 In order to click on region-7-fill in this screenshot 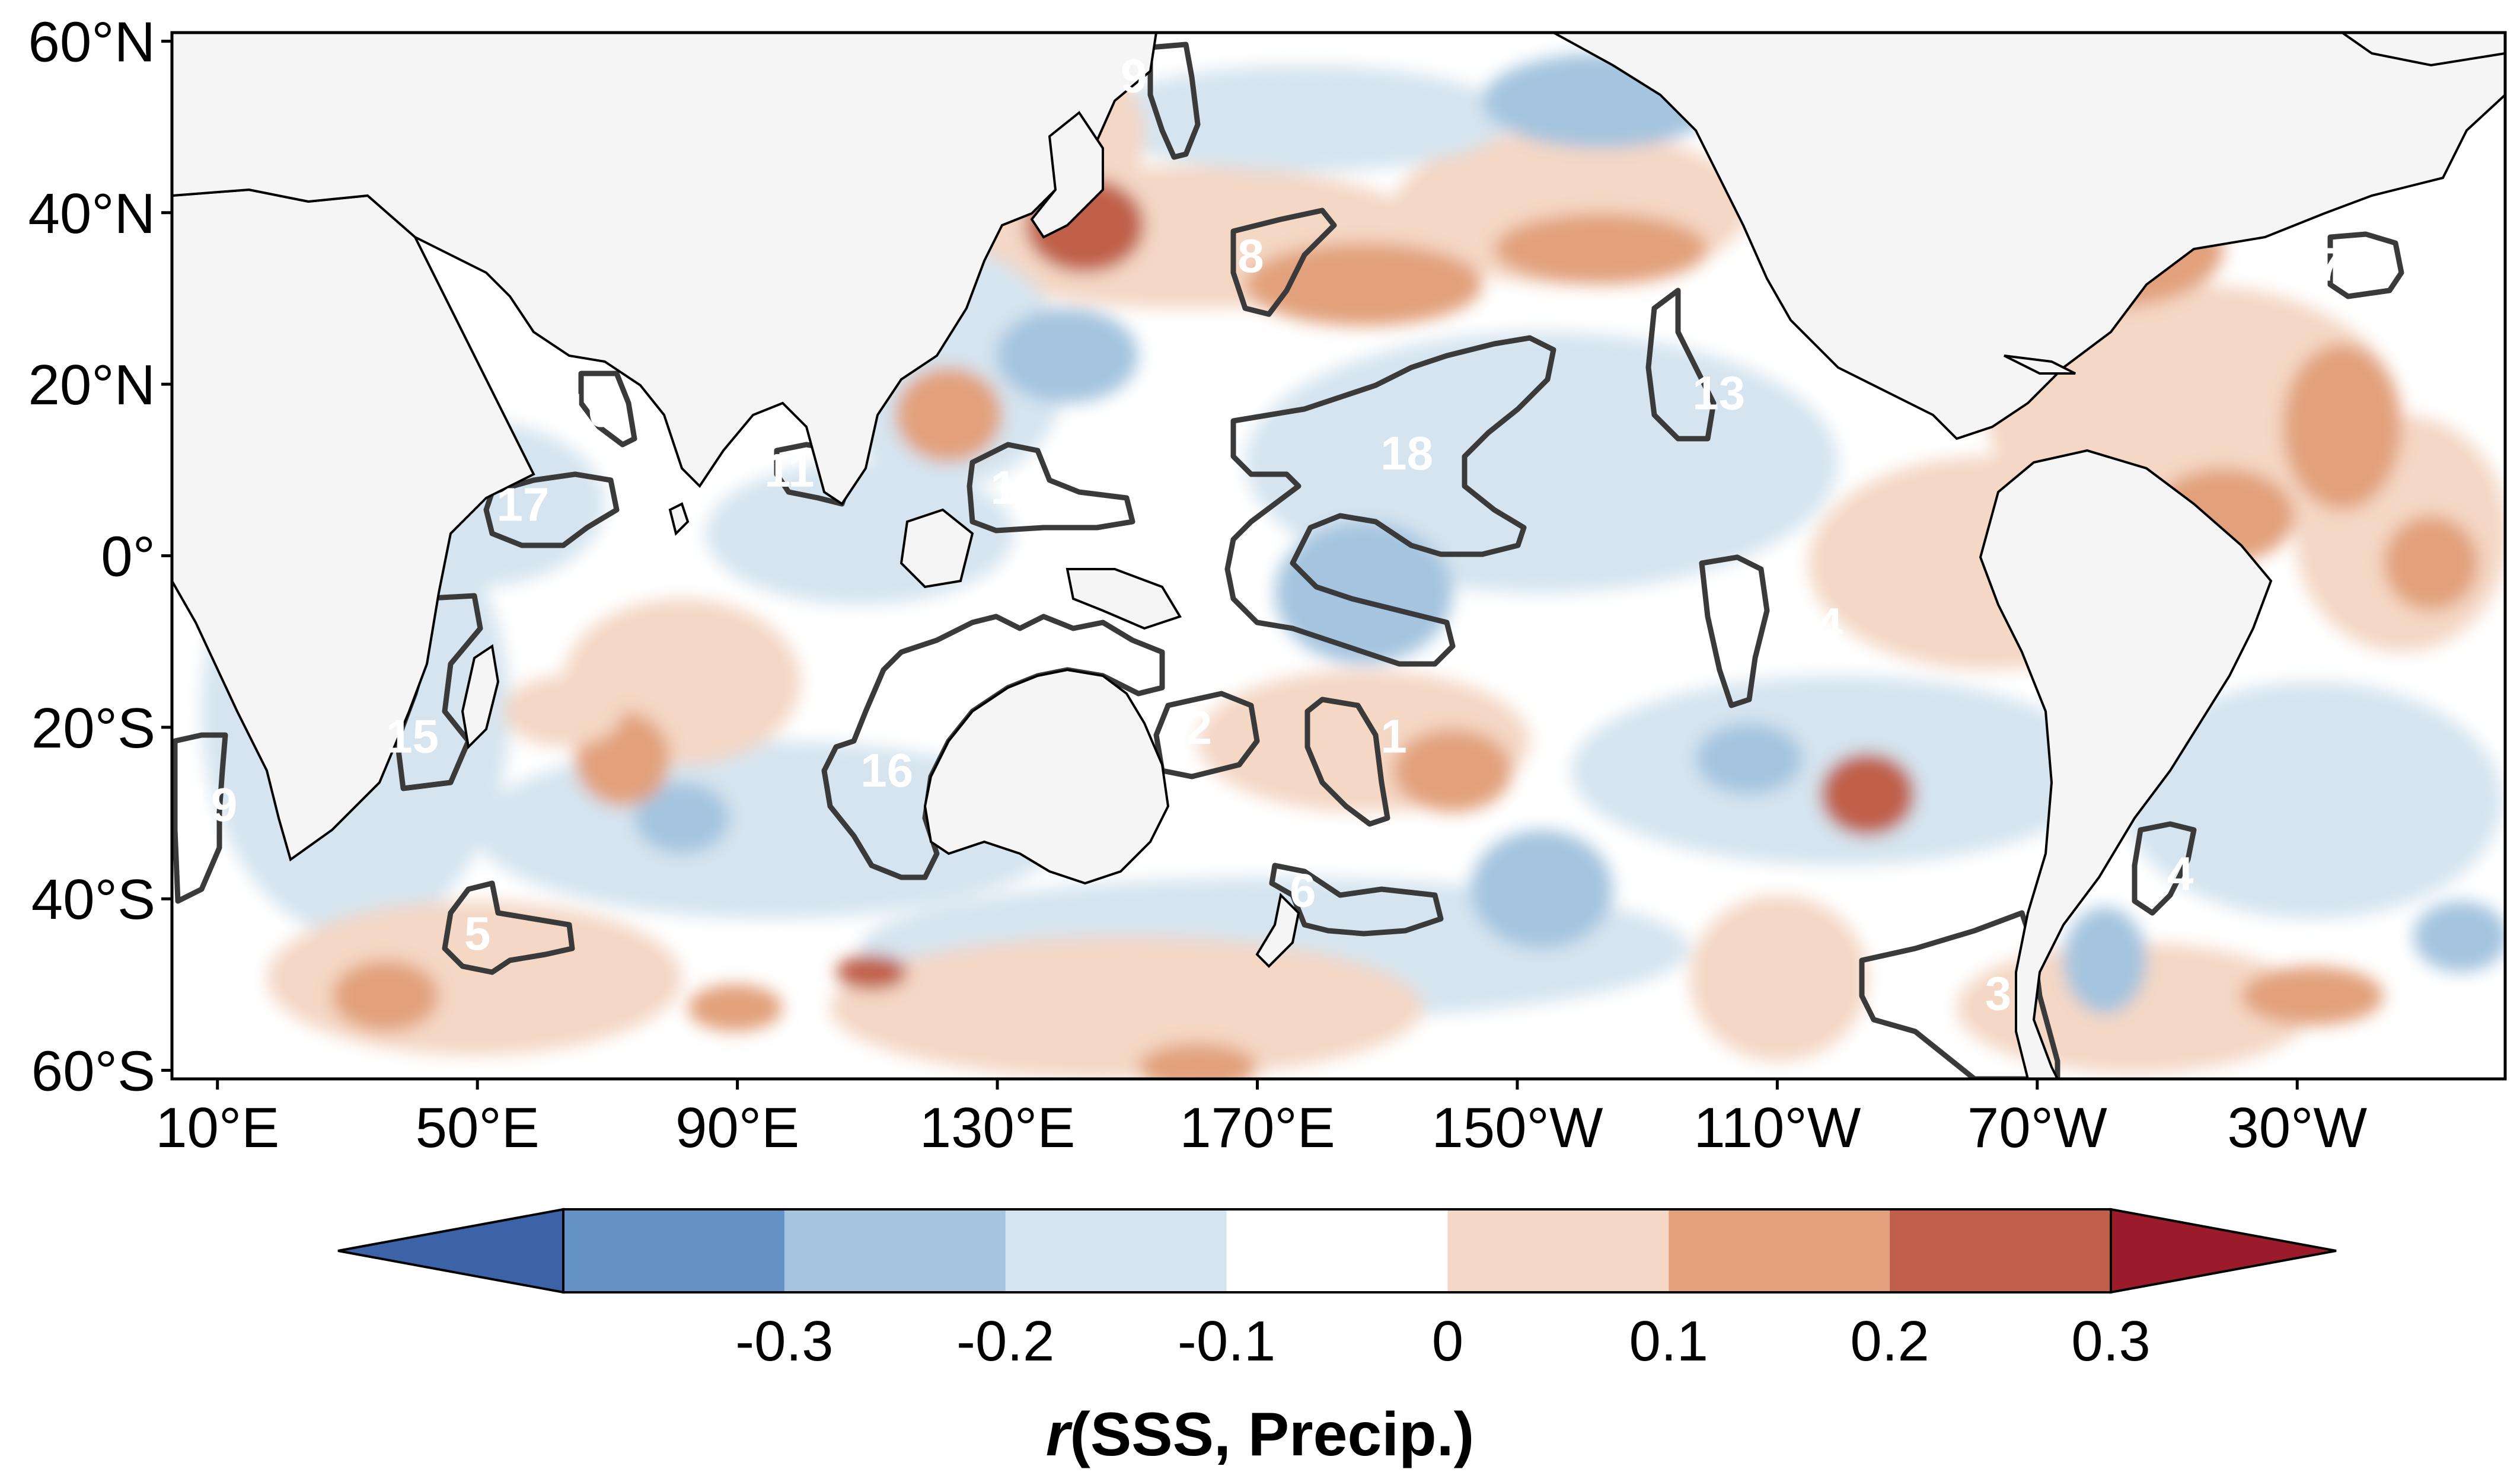, I will do `click(2365, 265)`.